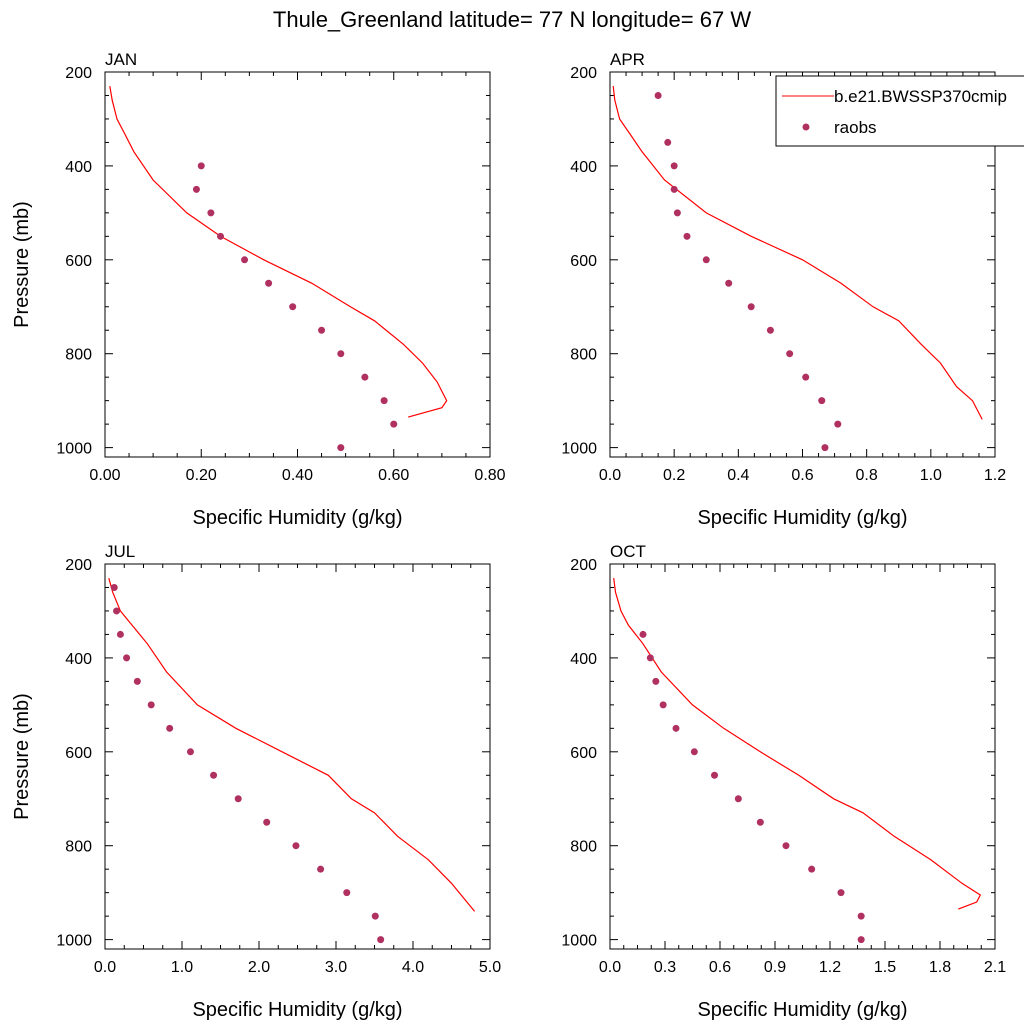 This screenshot has width=1024, height=1024. Describe the element at coordinates (74, 449) in the screenshot. I see `y-tick-label: 1000` at that location.